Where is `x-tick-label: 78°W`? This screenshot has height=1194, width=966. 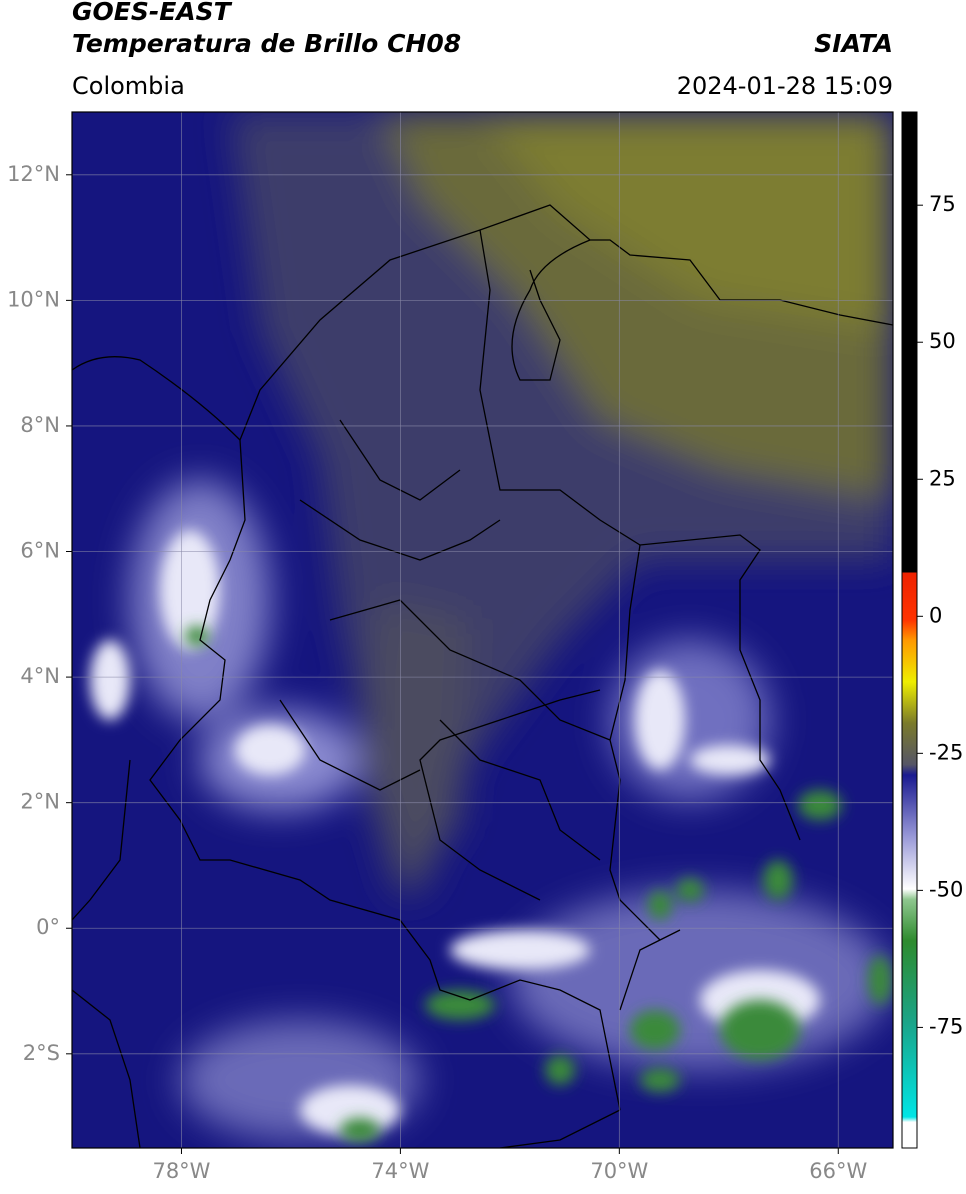
x-tick-label: 78°W is located at coordinates (181, 1171).